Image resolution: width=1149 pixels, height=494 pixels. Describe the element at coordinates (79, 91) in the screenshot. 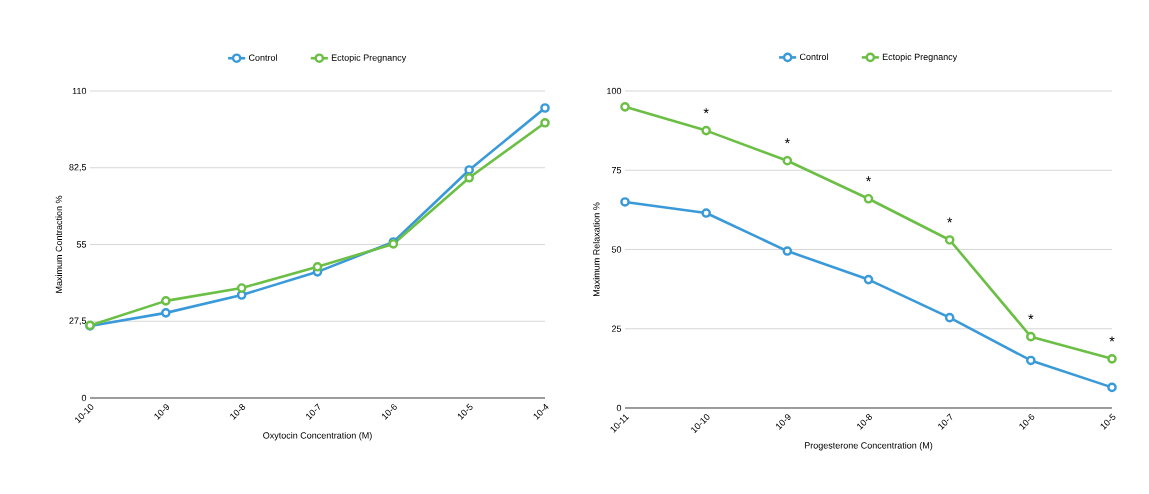

I see `y-tick-label: 110` at that location.